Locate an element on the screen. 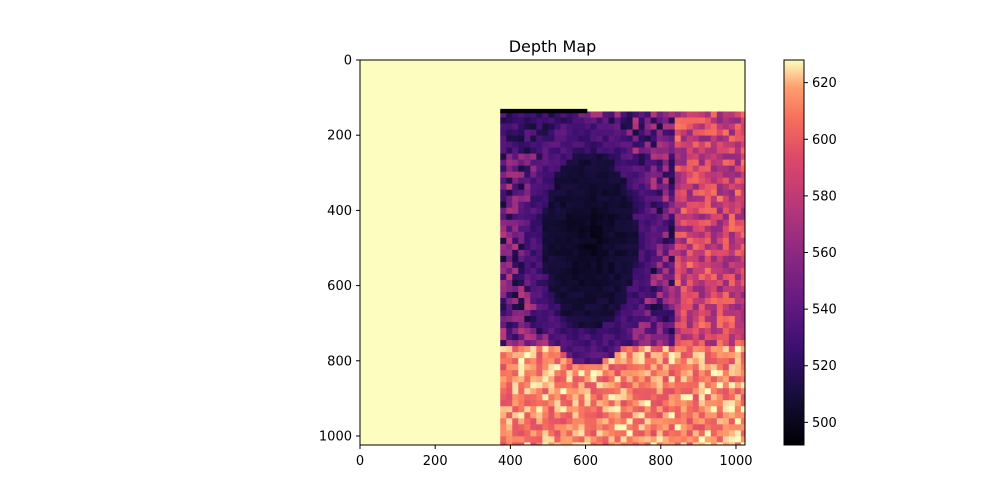  colorbar-tick-label: 500 is located at coordinates (824, 423).